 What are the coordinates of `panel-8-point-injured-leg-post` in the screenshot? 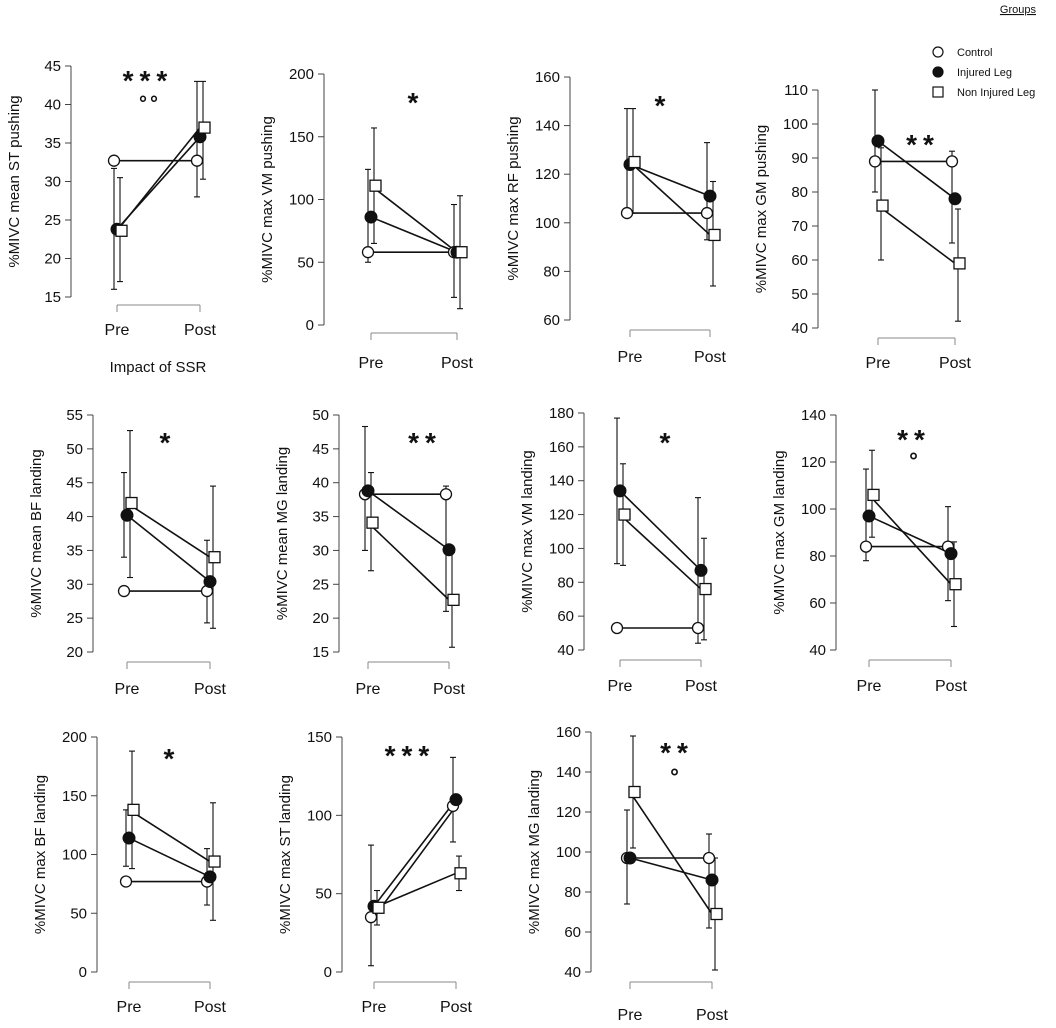 It's located at (951, 554).